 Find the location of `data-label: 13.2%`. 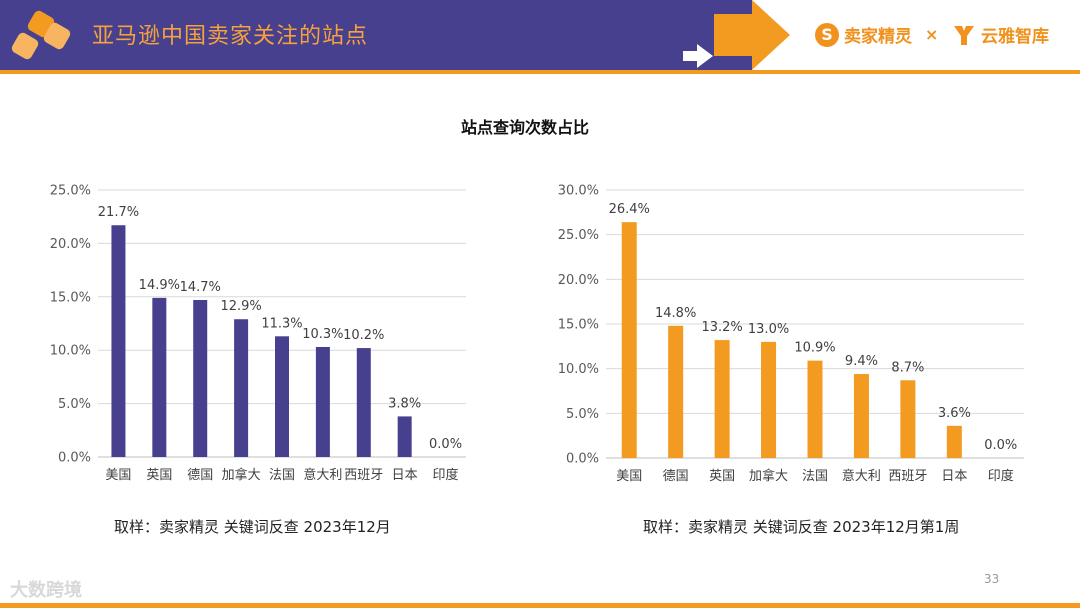

data-label: 13.2% is located at coordinates (721, 327).